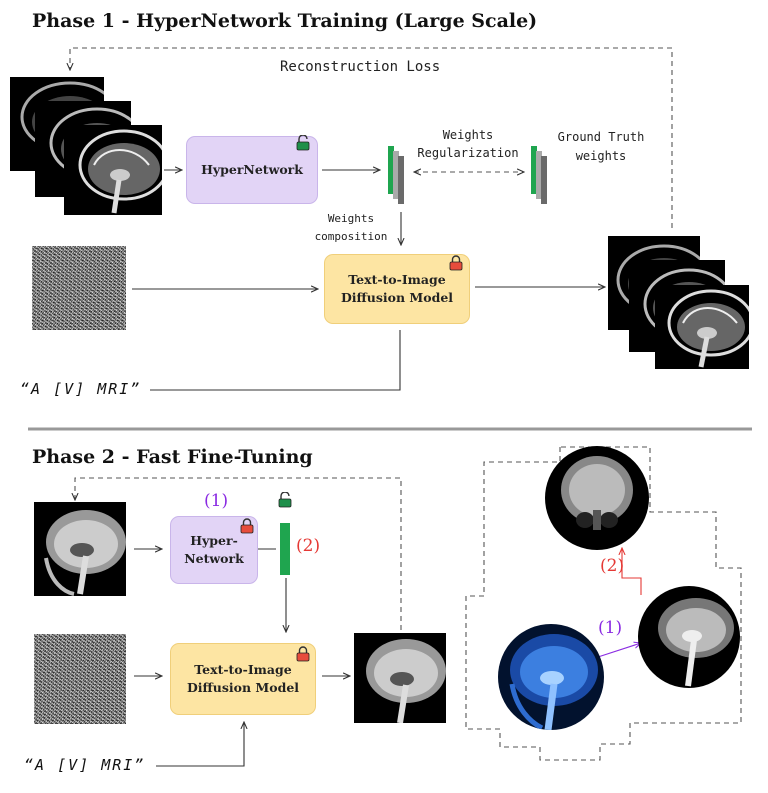 The width and height of the screenshot is (768, 793). What do you see at coordinates (610, 628) in the screenshot?
I see `right-step1-label: (1)` at bounding box center [610, 628].